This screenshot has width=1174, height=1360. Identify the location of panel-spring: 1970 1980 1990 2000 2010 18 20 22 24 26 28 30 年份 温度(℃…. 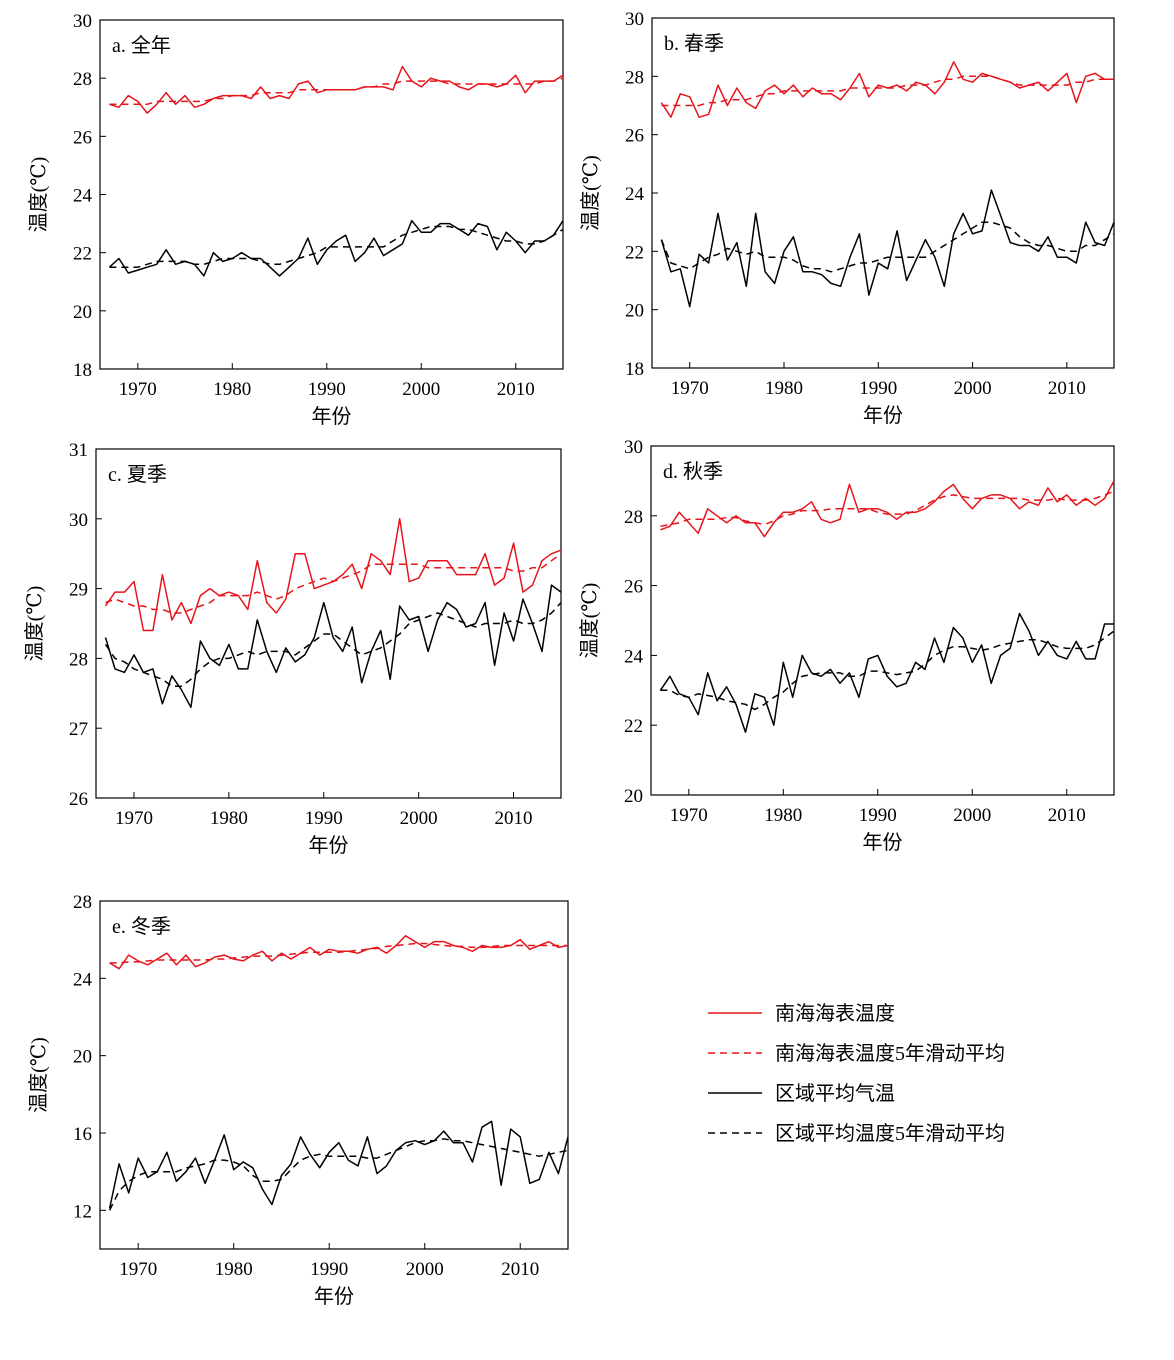
(847, 218).